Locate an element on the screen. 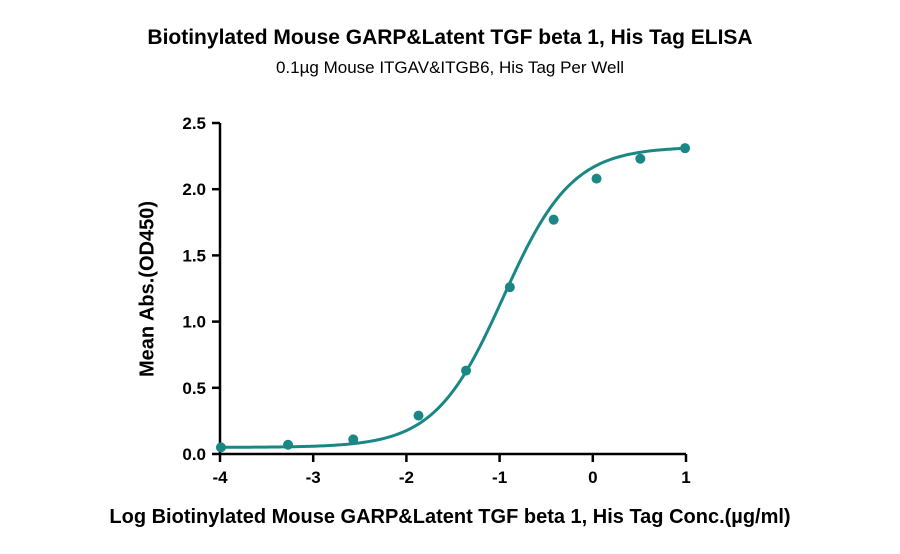  x-tick-label: -4 is located at coordinates (220, 477).